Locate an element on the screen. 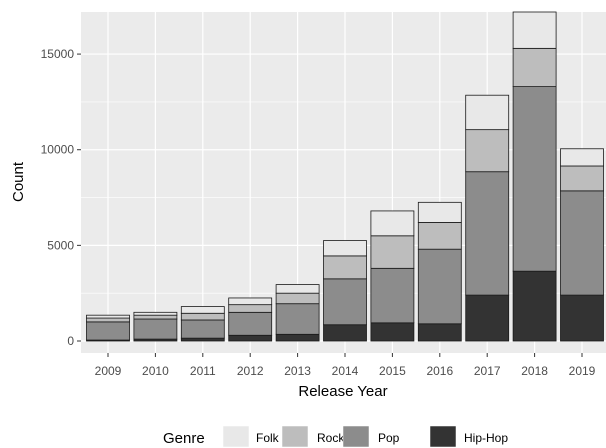 The image size is (606, 448). bar-segment-hip-hop-2012 is located at coordinates (250, 338).